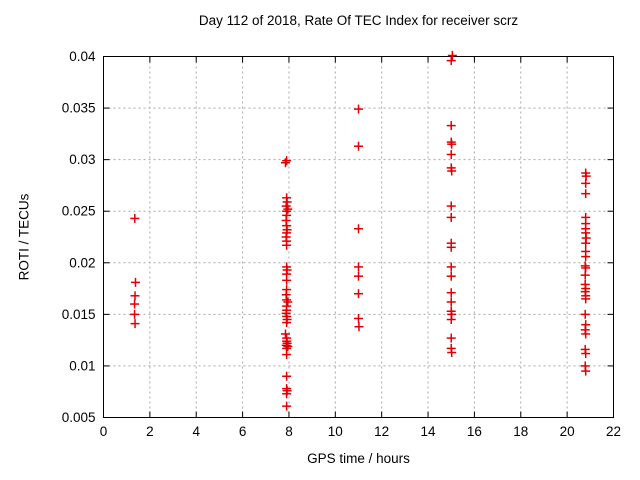 This screenshot has height=480, width=640. What do you see at coordinates (104, 431) in the screenshot?
I see `x-tick-label: 0` at bounding box center [104, 431].